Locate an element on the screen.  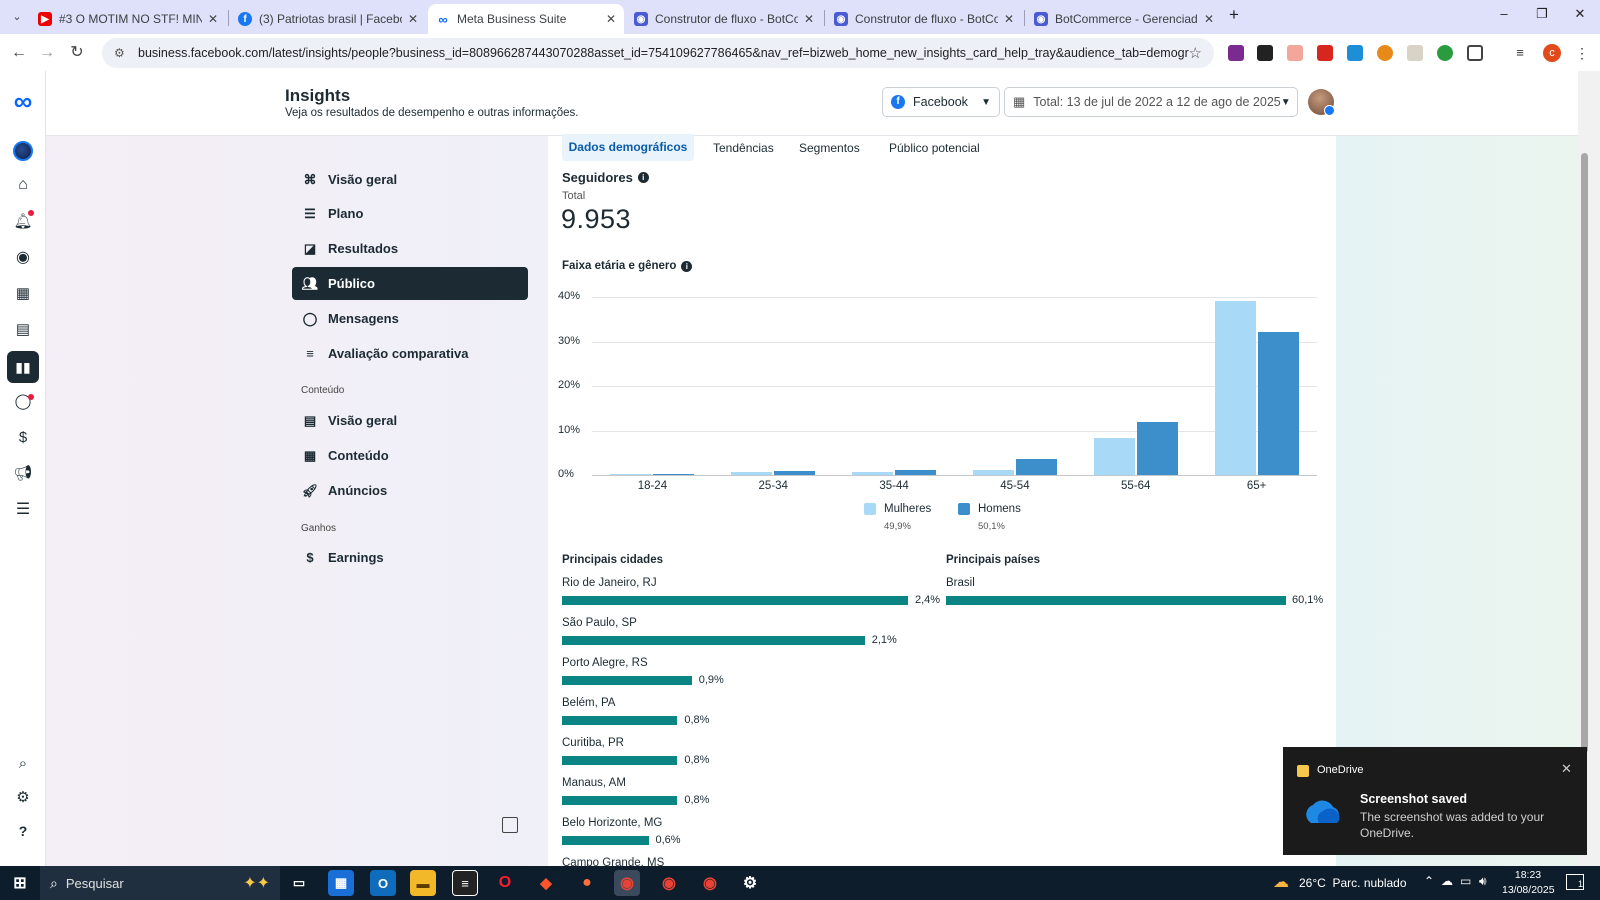
extensions-puzzle-icon is located at coordinates (1475, 53).